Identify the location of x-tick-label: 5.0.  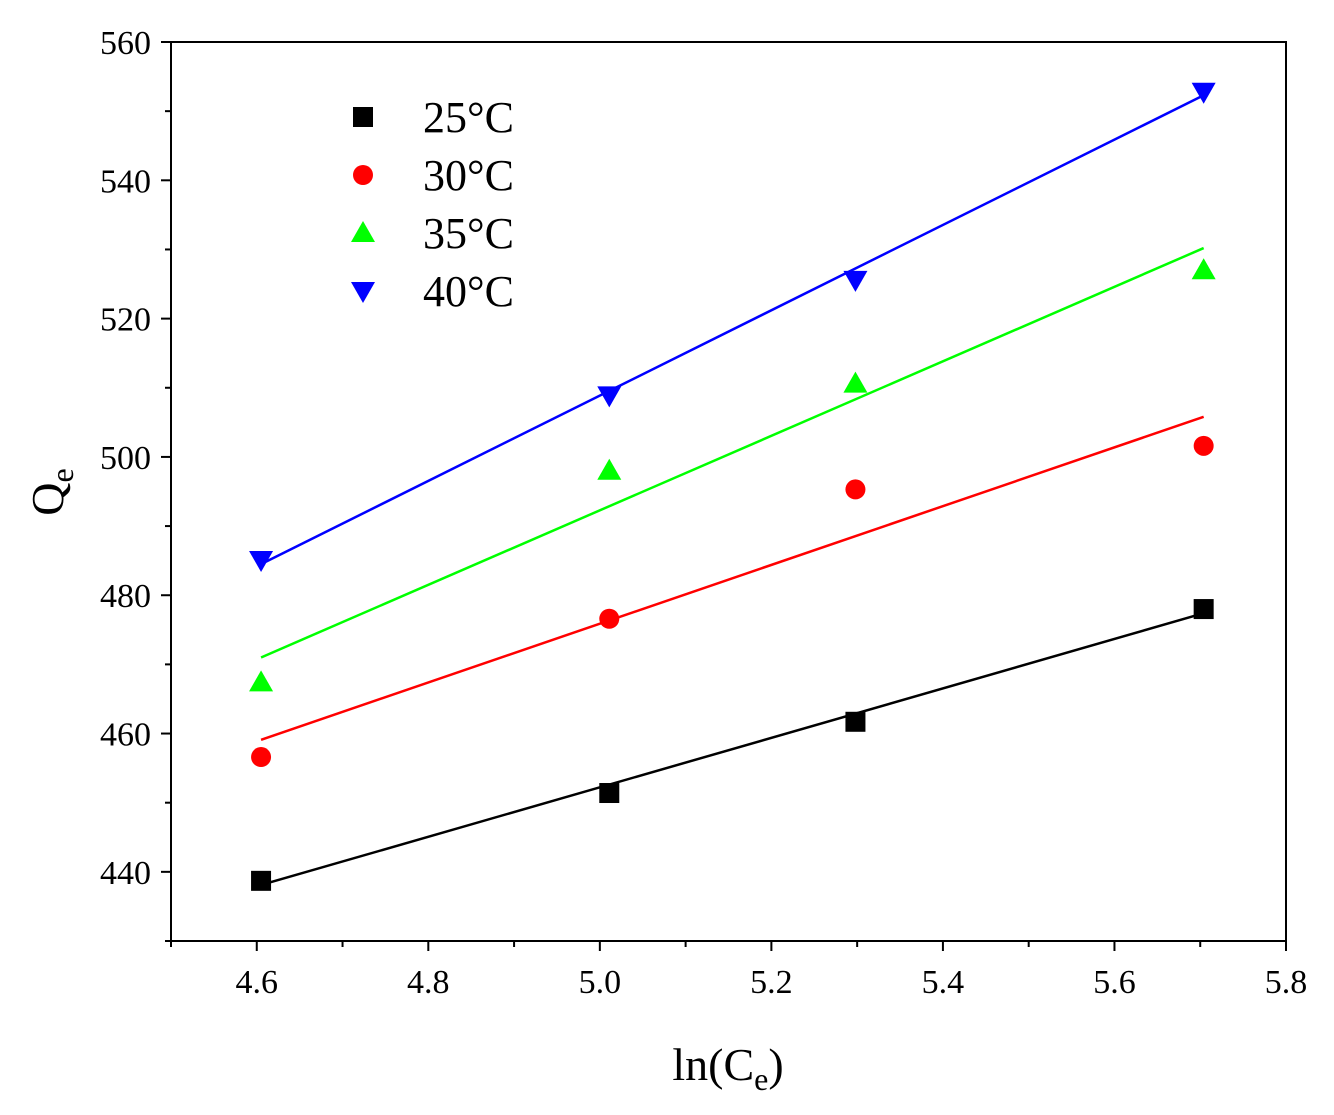
(600, 982).